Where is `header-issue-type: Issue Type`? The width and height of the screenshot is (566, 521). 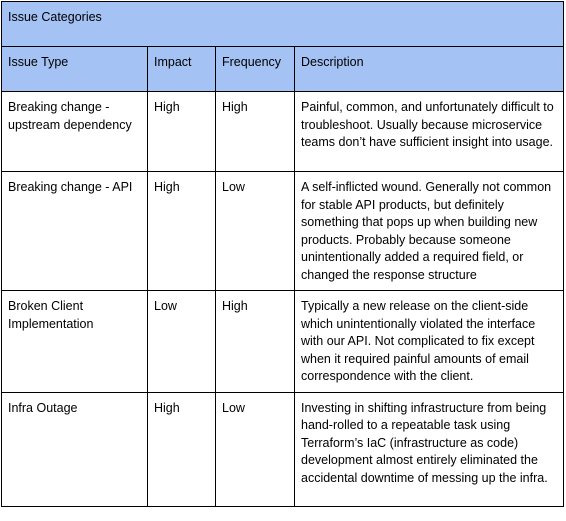 header-issue-type: Issue Type is located at coordinates (74, 69).